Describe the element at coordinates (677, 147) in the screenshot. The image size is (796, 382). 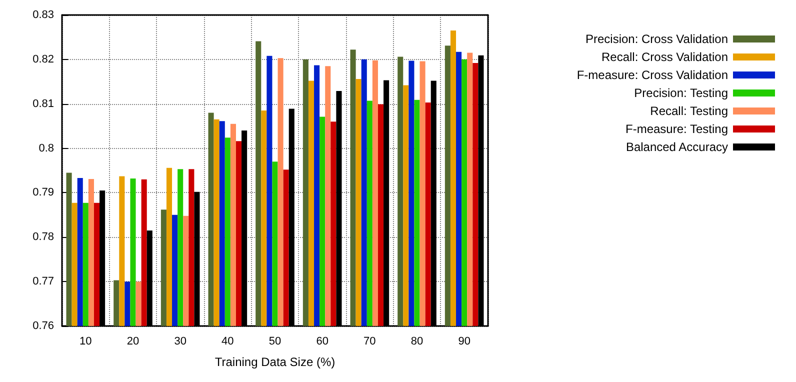
I see `legend-label: Balanced Accuracy` at that location.